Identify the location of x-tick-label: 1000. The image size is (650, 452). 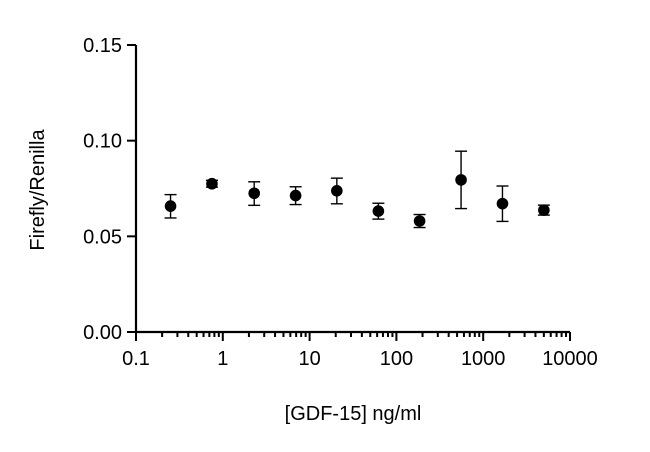
(483, 359).